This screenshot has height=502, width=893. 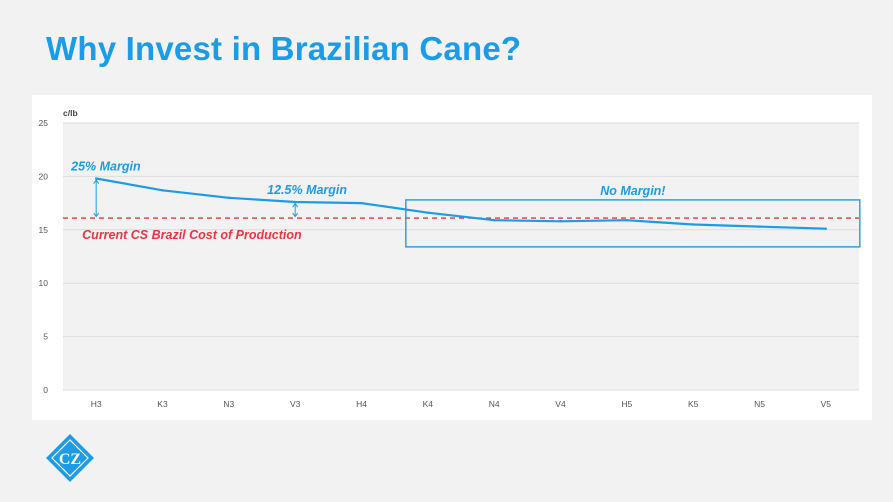 What do you see at coordinates (295, 404) in the screenshot?
I see `x-tick-label: V3` at bounding box center [295, 404].